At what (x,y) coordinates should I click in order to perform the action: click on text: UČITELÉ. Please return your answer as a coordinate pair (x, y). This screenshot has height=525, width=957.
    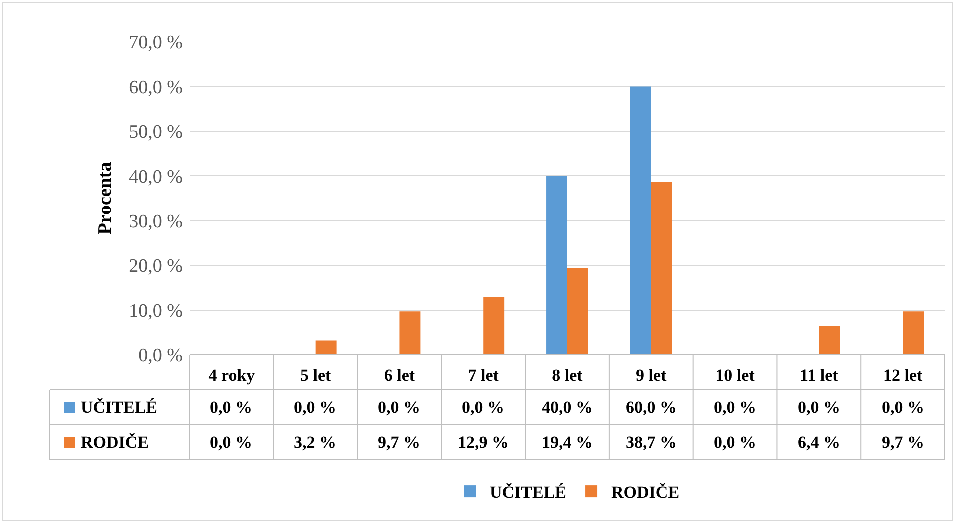
    Looking at the image, I should click on (119, 407).